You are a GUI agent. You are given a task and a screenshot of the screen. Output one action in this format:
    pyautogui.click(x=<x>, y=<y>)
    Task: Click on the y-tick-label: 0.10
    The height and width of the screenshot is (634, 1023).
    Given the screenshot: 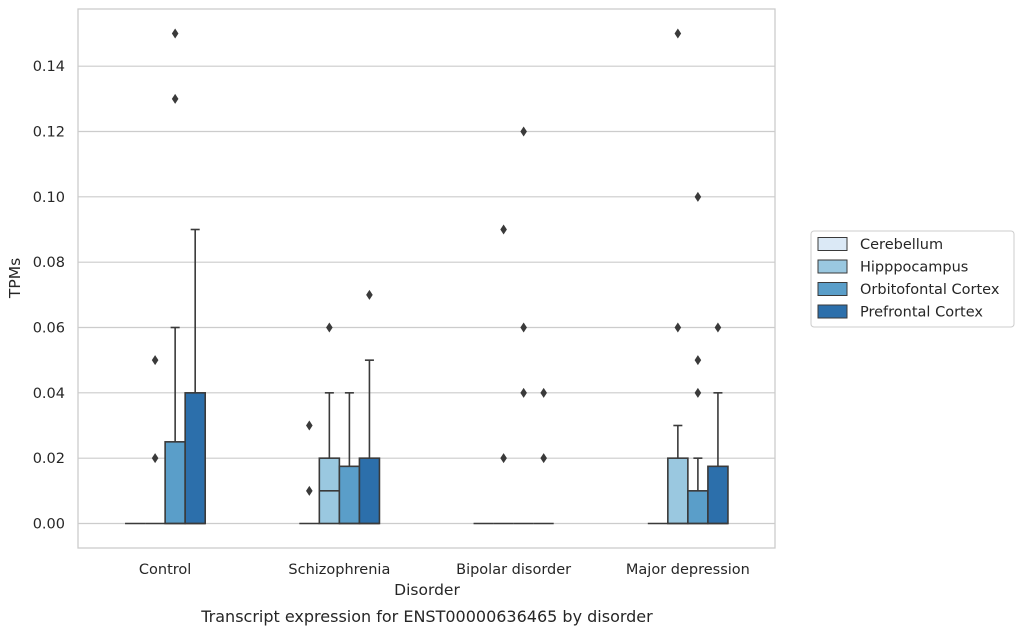 What is the action you would take?
    pyautogui.click(x=49, y=198)
    